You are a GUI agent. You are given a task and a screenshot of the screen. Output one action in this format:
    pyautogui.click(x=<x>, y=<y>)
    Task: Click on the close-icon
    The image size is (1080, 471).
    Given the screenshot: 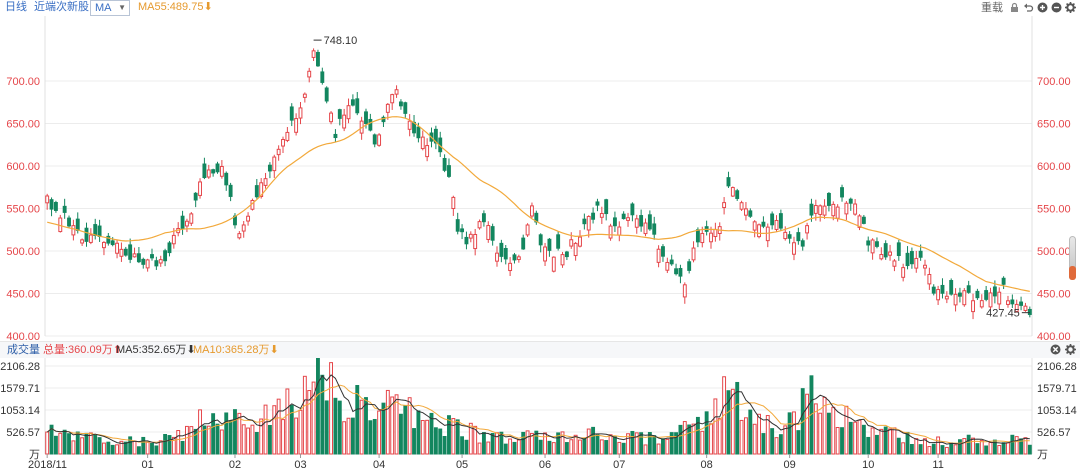 What is the action you would take?
    pyautogui.click(x=1055, y=349)
    